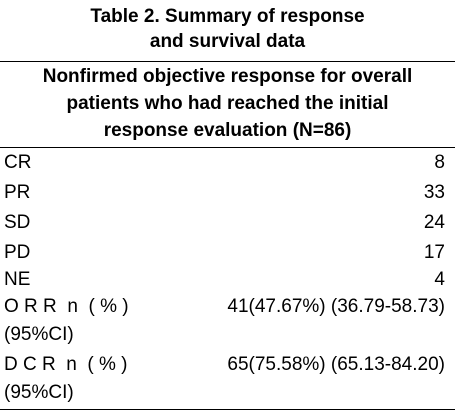  What do you see at coordinates (39, 392) in the screenshot?
I see `dcr-ci-label: (95%CI)` at bounding box center [39, 392].